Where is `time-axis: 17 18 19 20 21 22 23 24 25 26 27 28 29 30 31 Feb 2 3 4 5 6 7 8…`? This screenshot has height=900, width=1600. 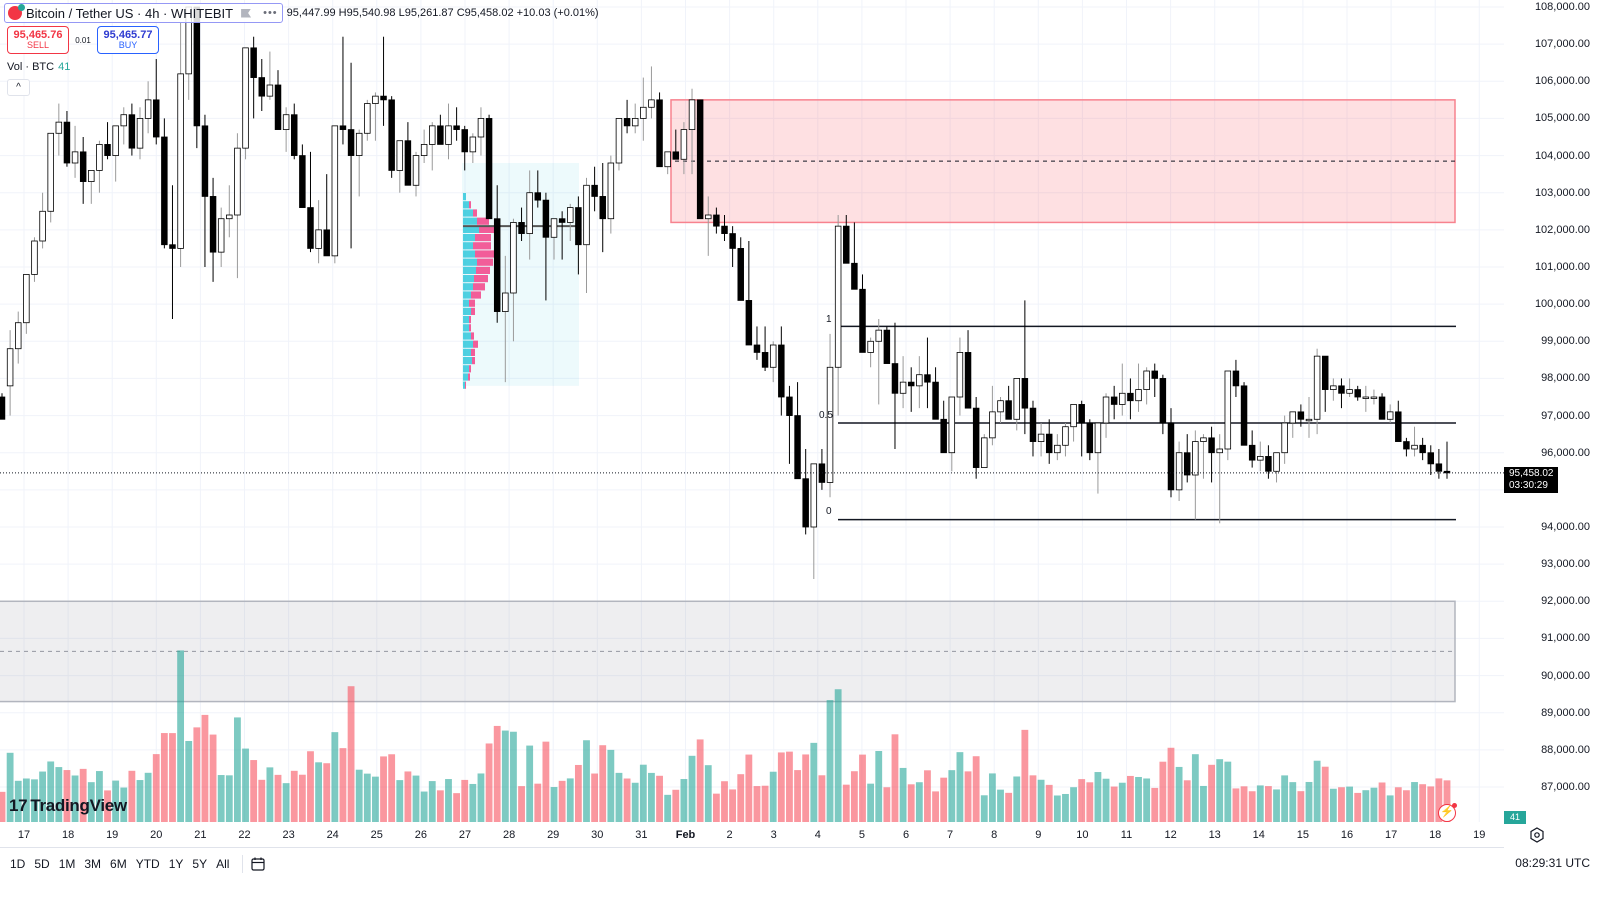
time-axis: 17 18 19 20 21 22 23 24 25 26 27 28 29 30 31 Feb 2 3 4 5 6 7 8… is located at coordinates (752, 835).